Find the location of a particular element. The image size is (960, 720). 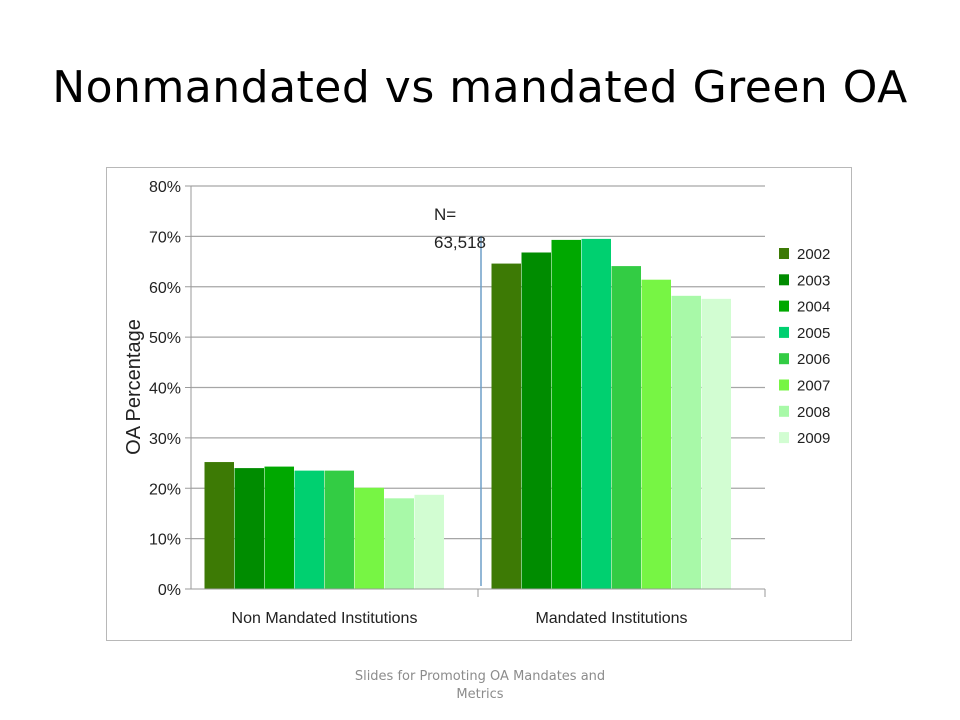

bar-2009-non-mandated is located at coordinates (429, 541).